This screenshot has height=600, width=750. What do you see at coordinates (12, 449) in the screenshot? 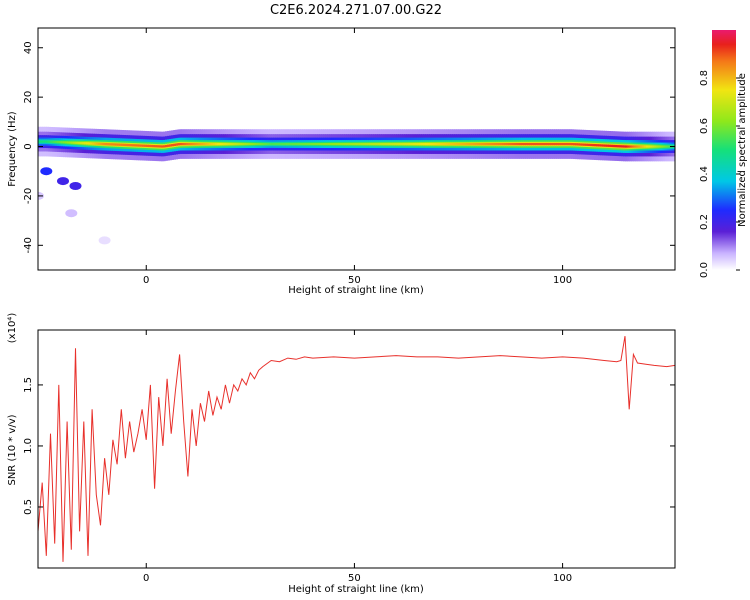
I see `snr-y-label: SNR (10 * v/v)` at bounding box center [12, 449].